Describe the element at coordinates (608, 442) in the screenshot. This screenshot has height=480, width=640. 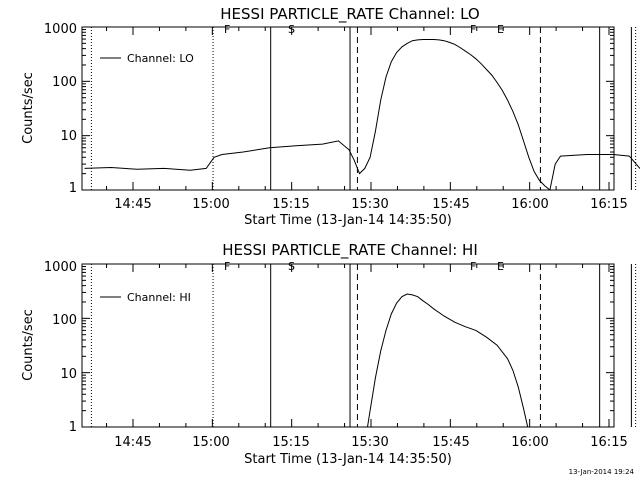
I see `panel-hi-xtick-label: 16:15` at that location.